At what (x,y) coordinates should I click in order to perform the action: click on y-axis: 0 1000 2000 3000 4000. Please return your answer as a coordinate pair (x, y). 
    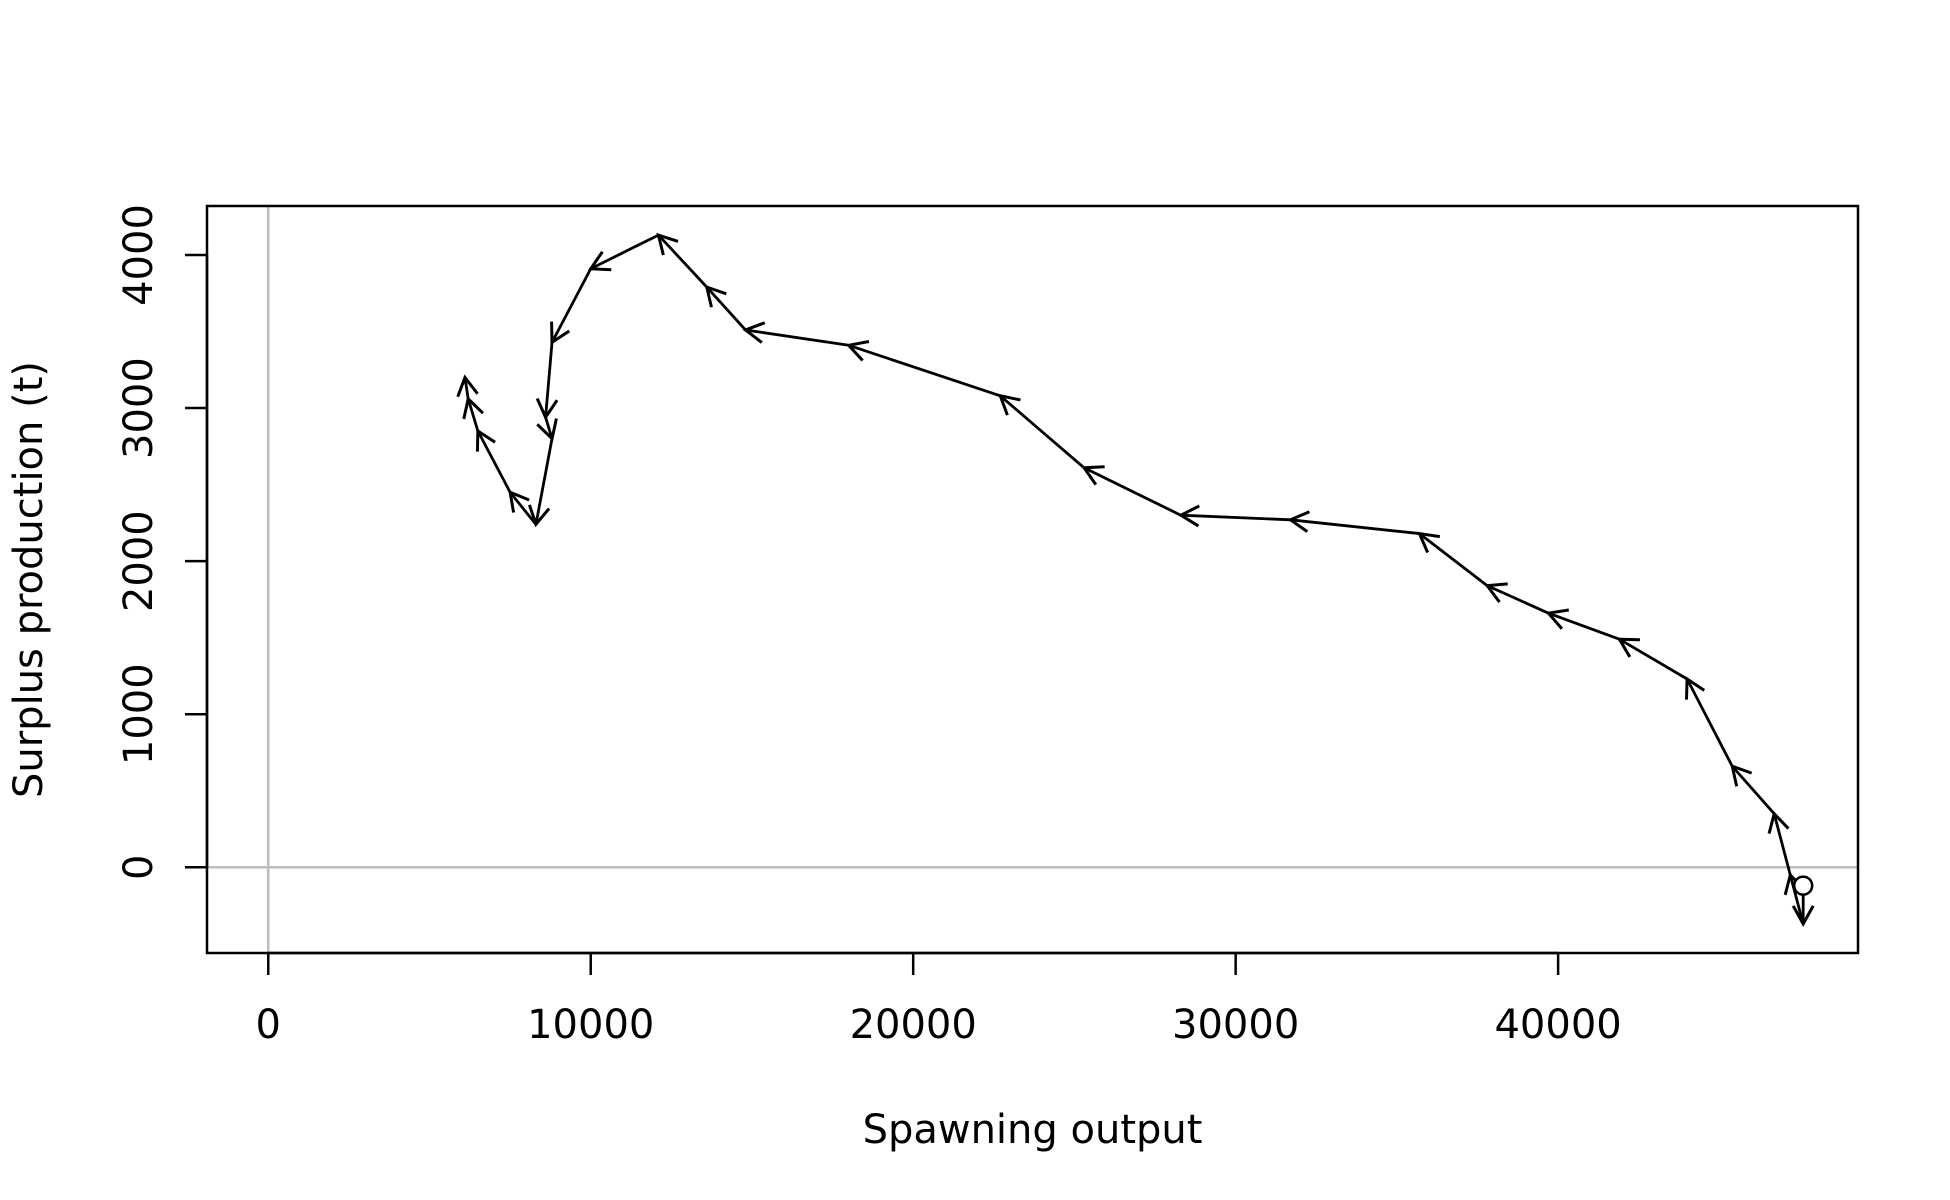
    Looking at the image, I should click on (162, 542).